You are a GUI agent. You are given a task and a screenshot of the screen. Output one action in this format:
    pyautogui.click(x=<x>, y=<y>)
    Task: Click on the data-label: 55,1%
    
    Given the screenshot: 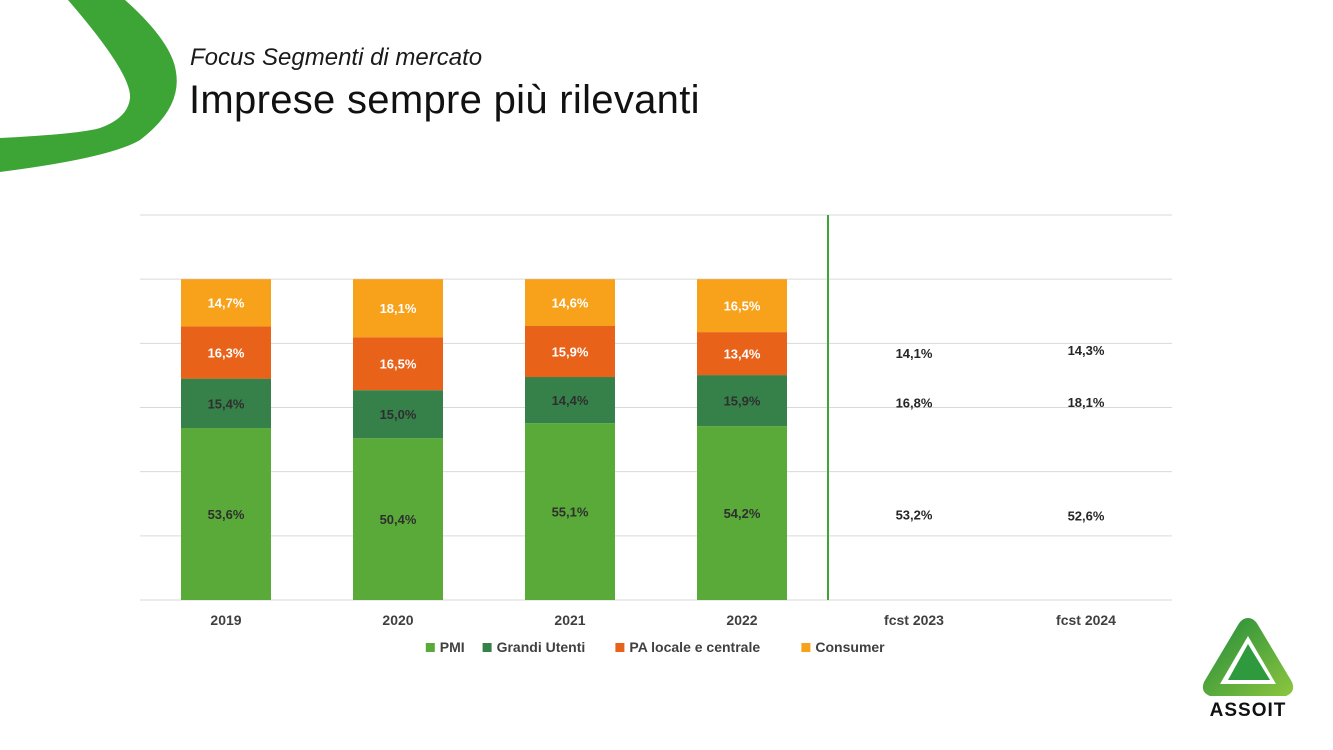 What is the action you would take?
    pyautogui.click(x=570, y=512)
    